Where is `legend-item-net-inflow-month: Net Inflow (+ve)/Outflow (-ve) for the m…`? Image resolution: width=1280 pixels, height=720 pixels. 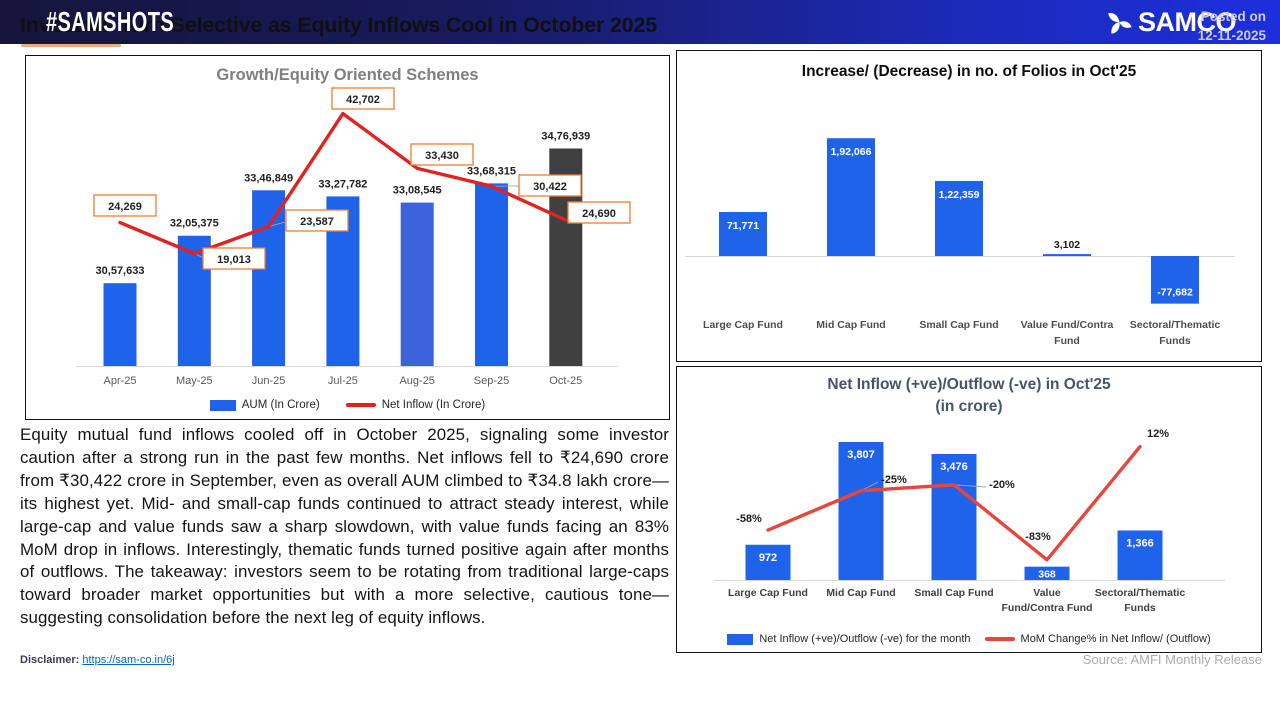 legend-item-net-inflow-month: Net Inflow (+ve)/Outflow (-ve) for the m… is located at coordinates (849, 639).